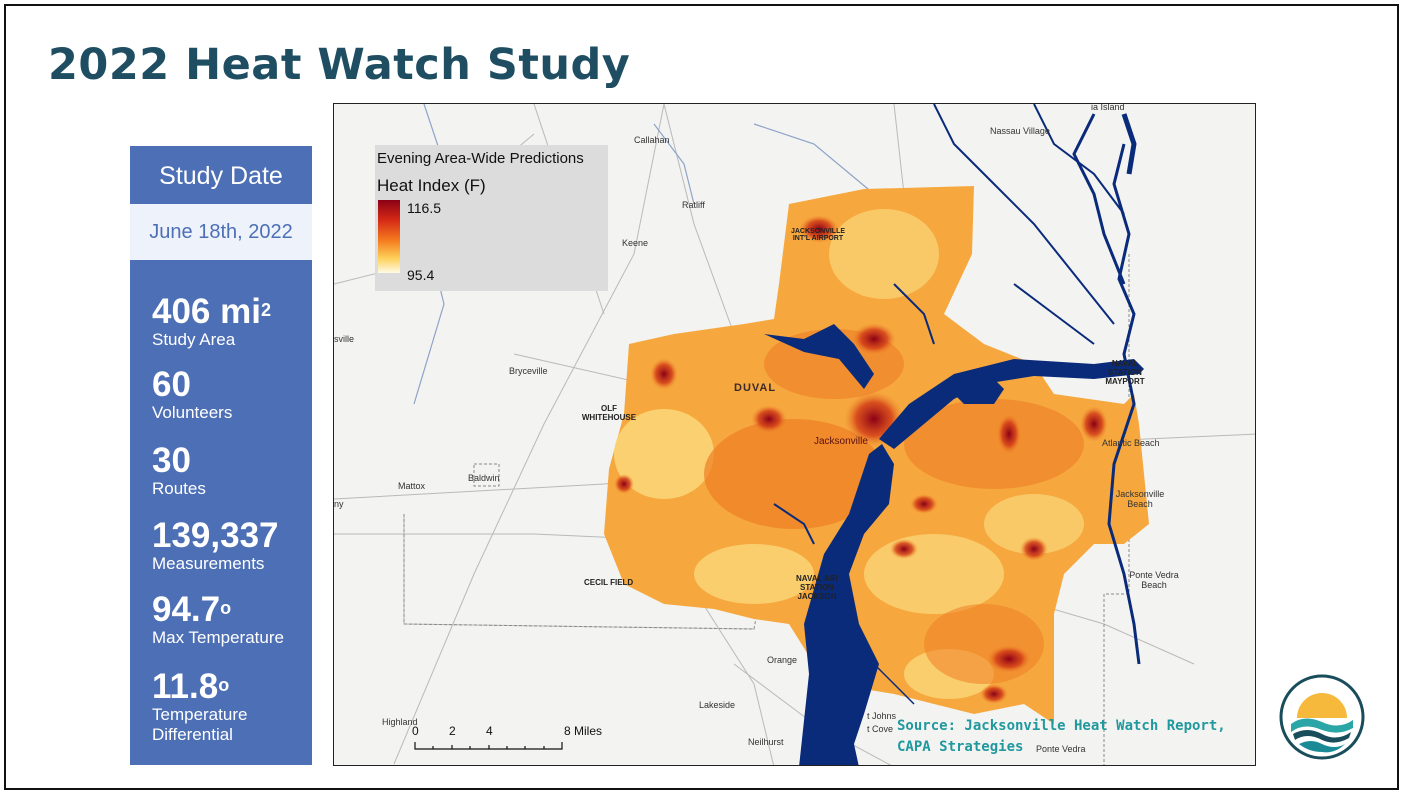 This screenshot has width=1405, height=796. I want to click on page-title: 2022 Heat Watch Study, so click(339, 65).